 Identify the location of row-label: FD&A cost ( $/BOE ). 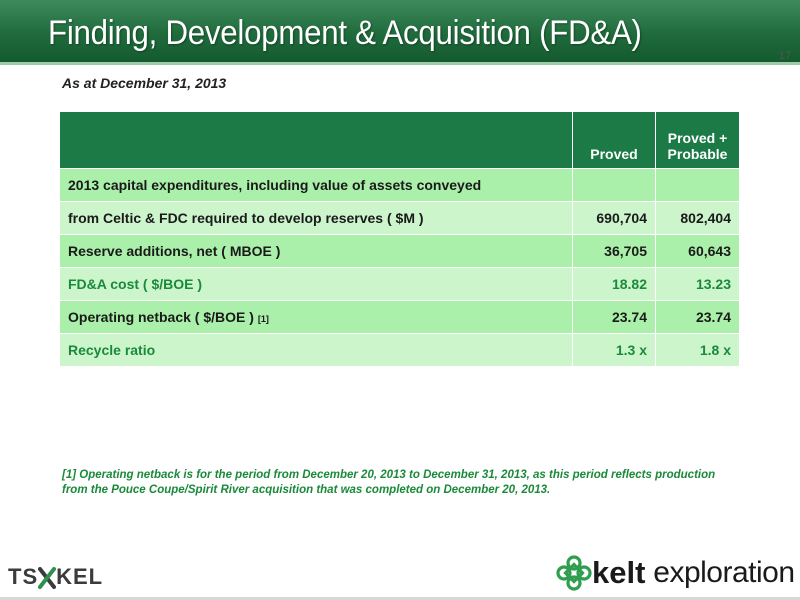
(316, 284).